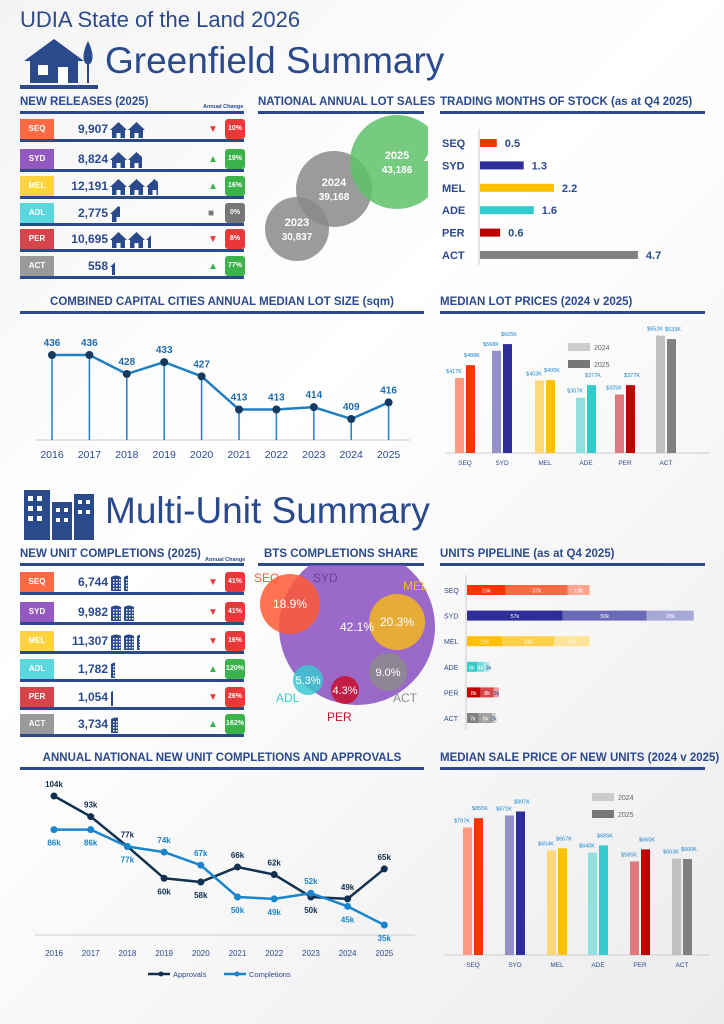 The image size is (724, 1024). Describe the element at coordinates (385, 938) in the screenshot. I see `data-label: 35k` at that location.